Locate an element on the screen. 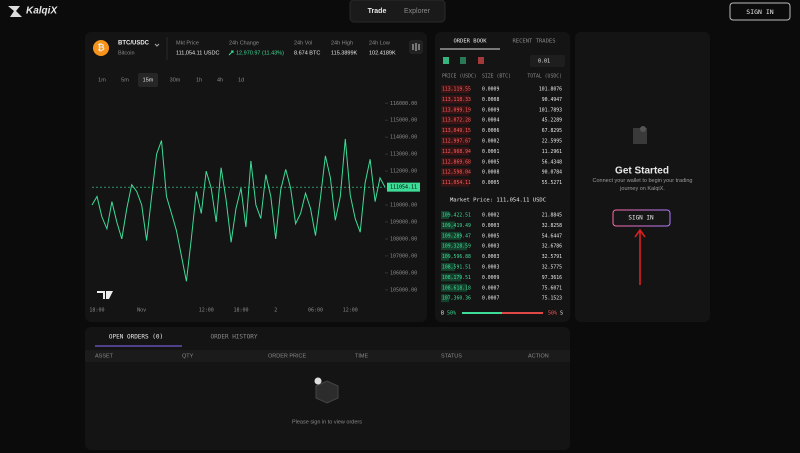 The width and height of the screenshot is (800, 453). nav-tab: Trade is located at coordinates (377, 11).